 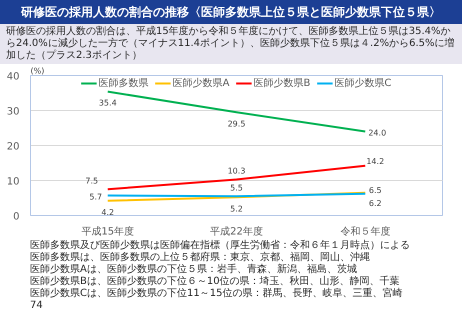 I want to click on text: 74, so click(x=37, y=306).